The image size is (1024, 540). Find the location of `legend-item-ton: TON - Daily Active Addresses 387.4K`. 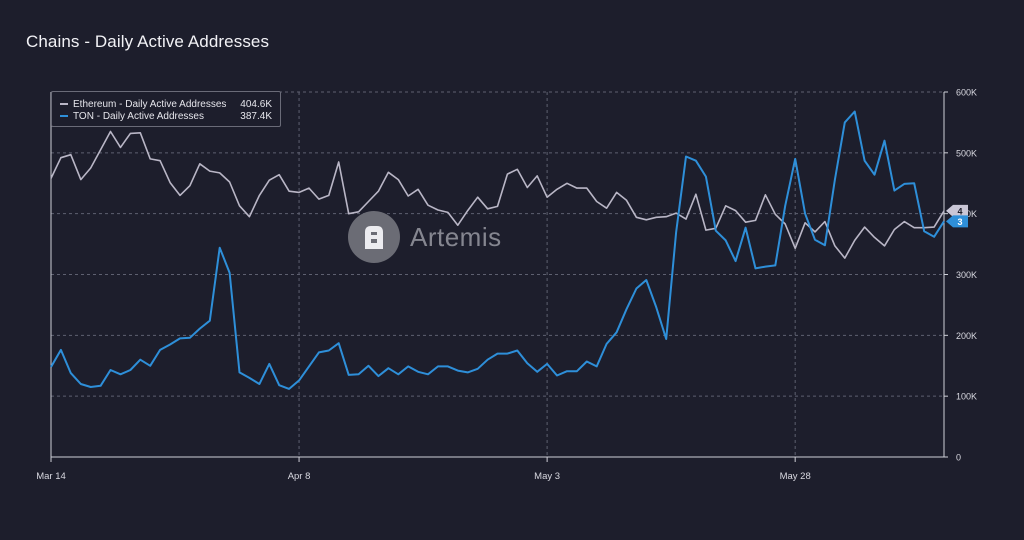

legend-item-ton: TON - Daily Active Addresses 387.4K is located at coordinates (167, 116).